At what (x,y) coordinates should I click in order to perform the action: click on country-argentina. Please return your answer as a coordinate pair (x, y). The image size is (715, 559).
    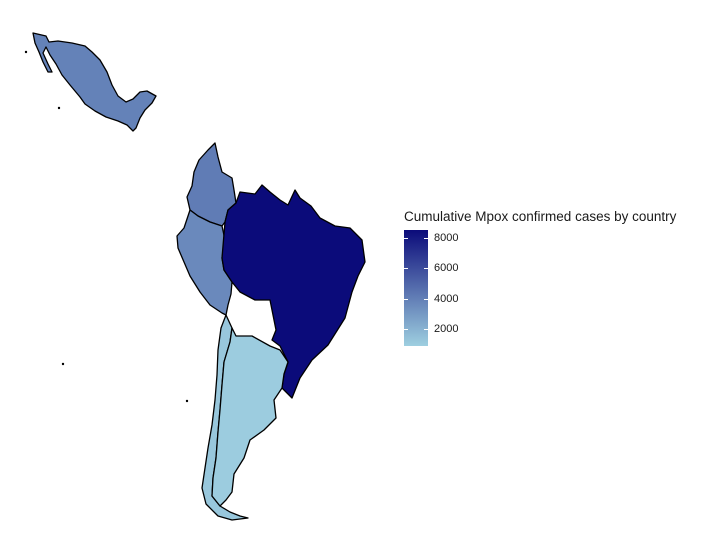
    Looking at the image, I should click on (250, 417).